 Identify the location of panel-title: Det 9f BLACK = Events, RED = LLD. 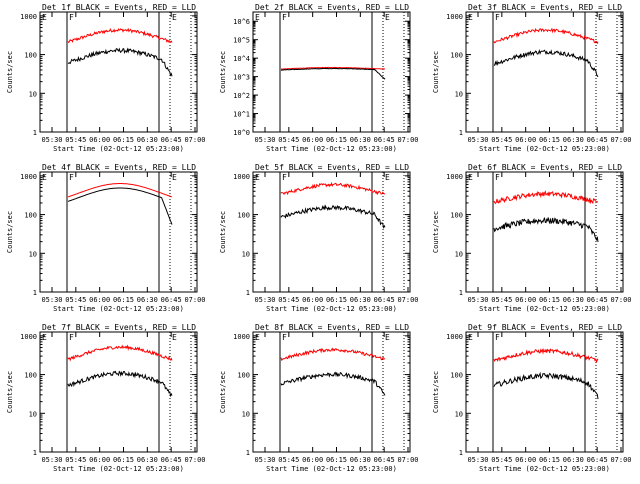
(545, 327).